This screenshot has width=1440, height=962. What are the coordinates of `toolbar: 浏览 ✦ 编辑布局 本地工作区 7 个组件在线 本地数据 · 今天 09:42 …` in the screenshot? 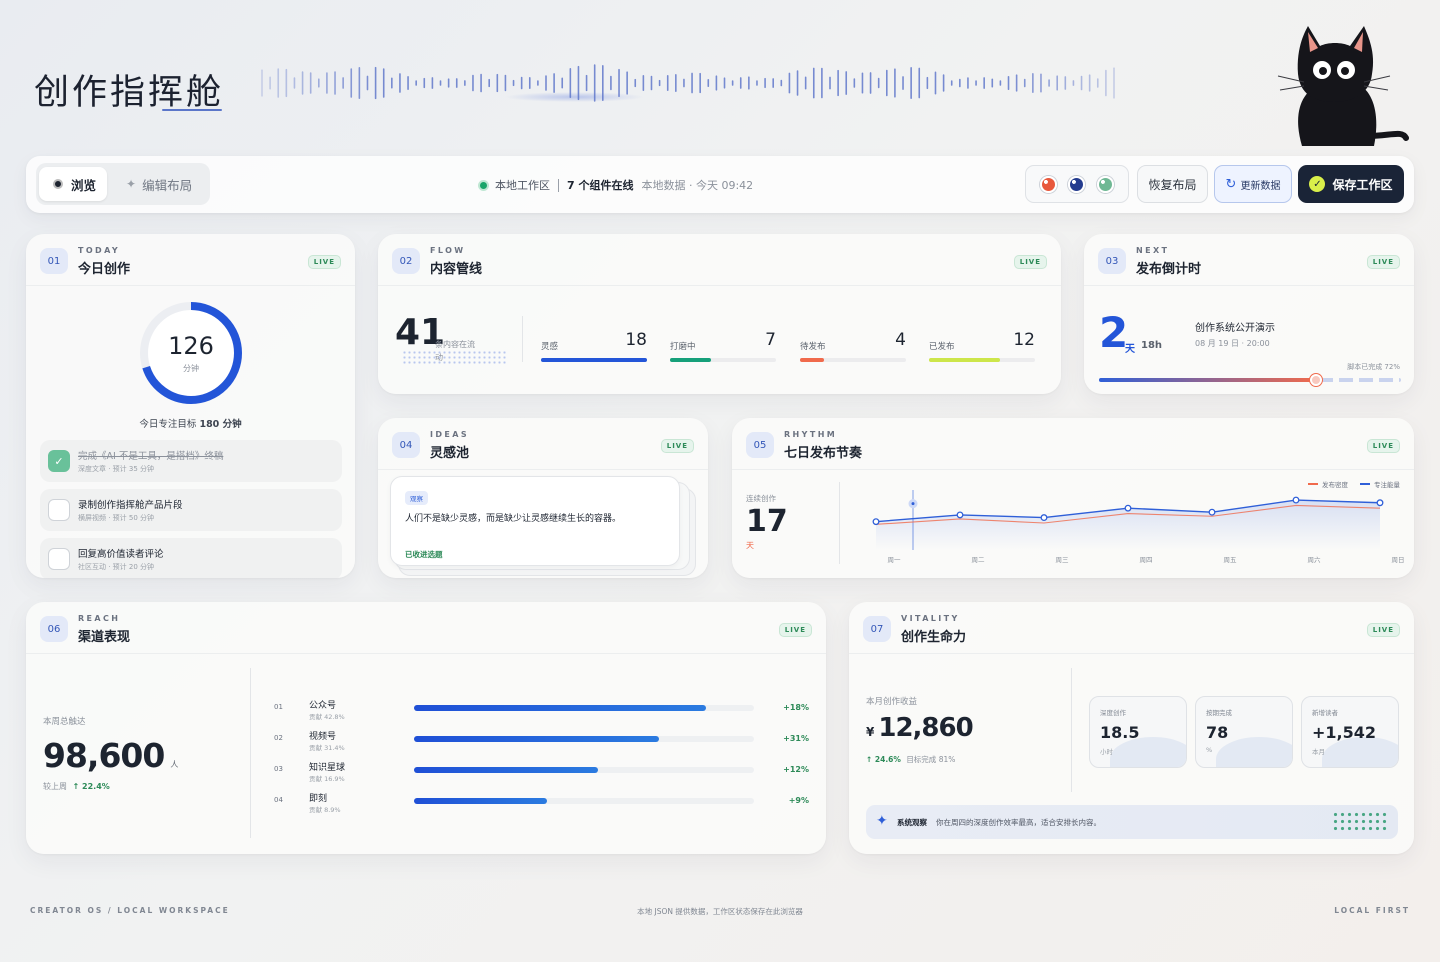 It's located at (720, 184).